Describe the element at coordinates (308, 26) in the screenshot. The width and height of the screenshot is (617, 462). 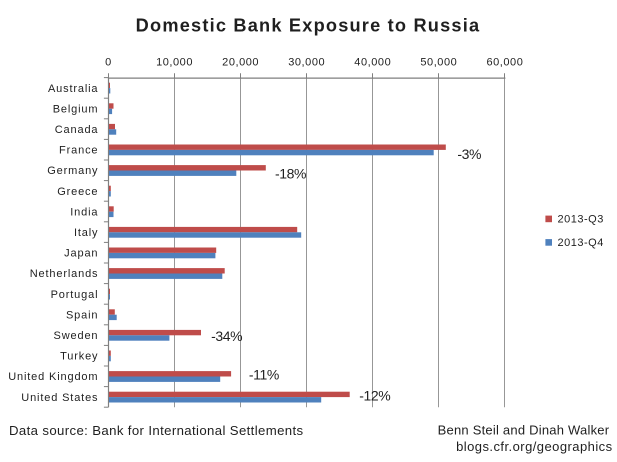
I see `svg-text:Domestic Bank Exposure to Russ: Domestic Bank Exposure to Russia` at that location.